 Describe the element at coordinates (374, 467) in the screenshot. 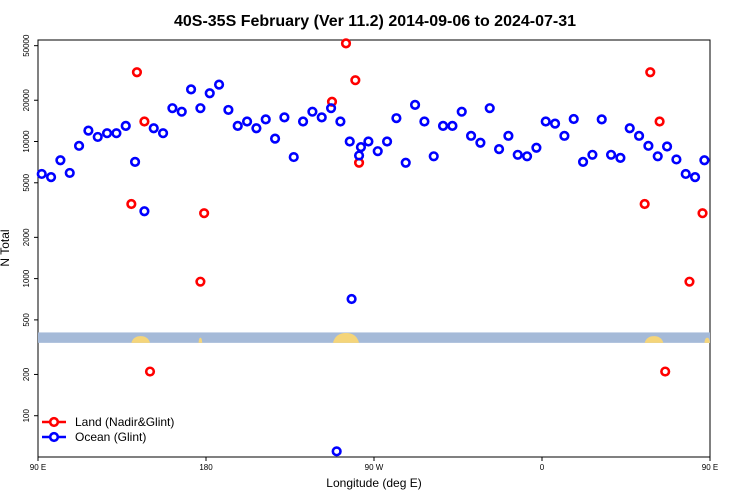

I see `x-tick-label: 90 W` at that location.